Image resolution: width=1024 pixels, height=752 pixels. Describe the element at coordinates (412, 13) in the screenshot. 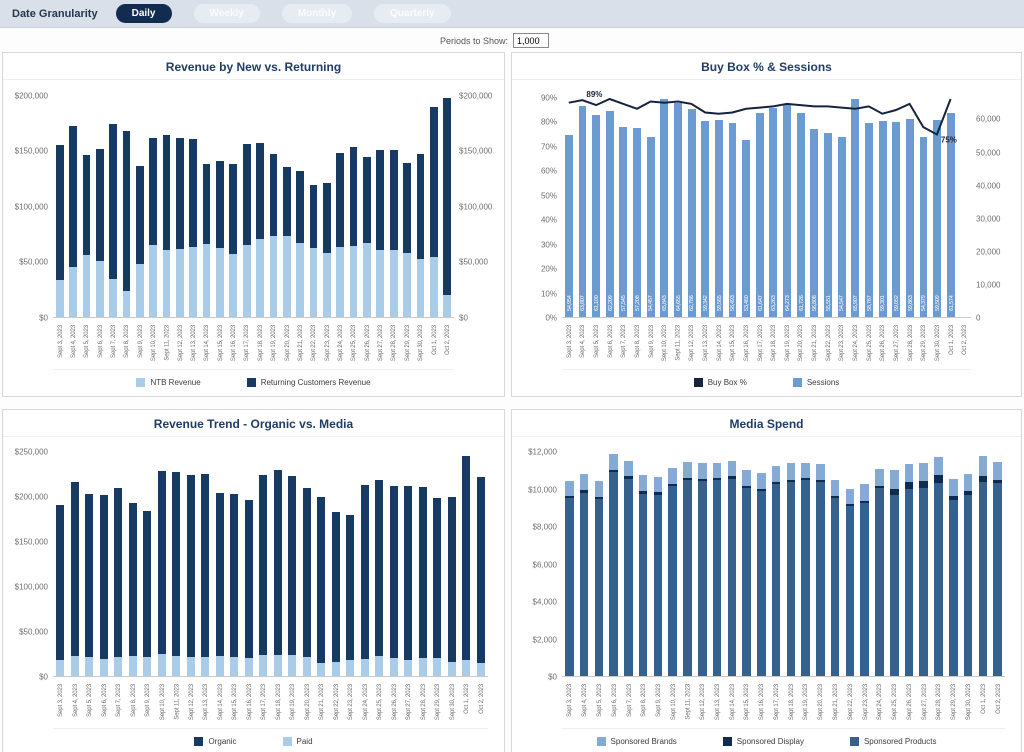

I see `granularity-quarterly-button: Quarterly` at that location.